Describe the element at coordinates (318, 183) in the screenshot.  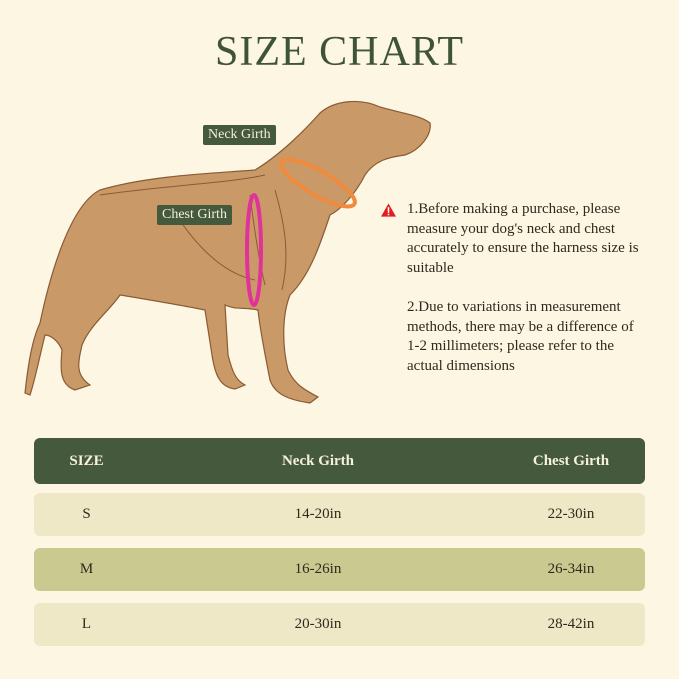
I see `neck-measure-ring` at that location.